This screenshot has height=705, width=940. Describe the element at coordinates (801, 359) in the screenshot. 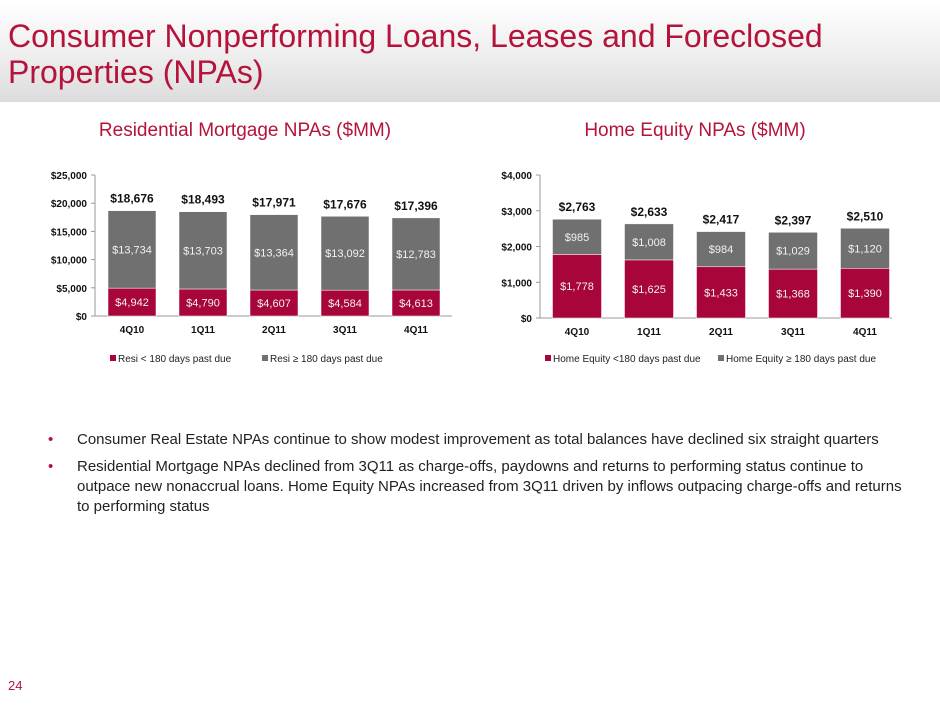

I see `legend-label: Home Equity ≥ 180 days past due` at that location.